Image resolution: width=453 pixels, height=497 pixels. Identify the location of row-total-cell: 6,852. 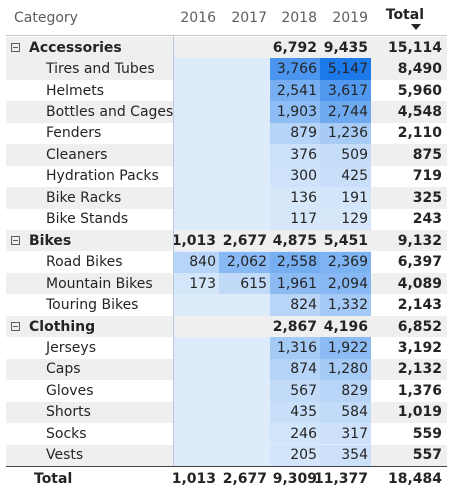
(419, 326).